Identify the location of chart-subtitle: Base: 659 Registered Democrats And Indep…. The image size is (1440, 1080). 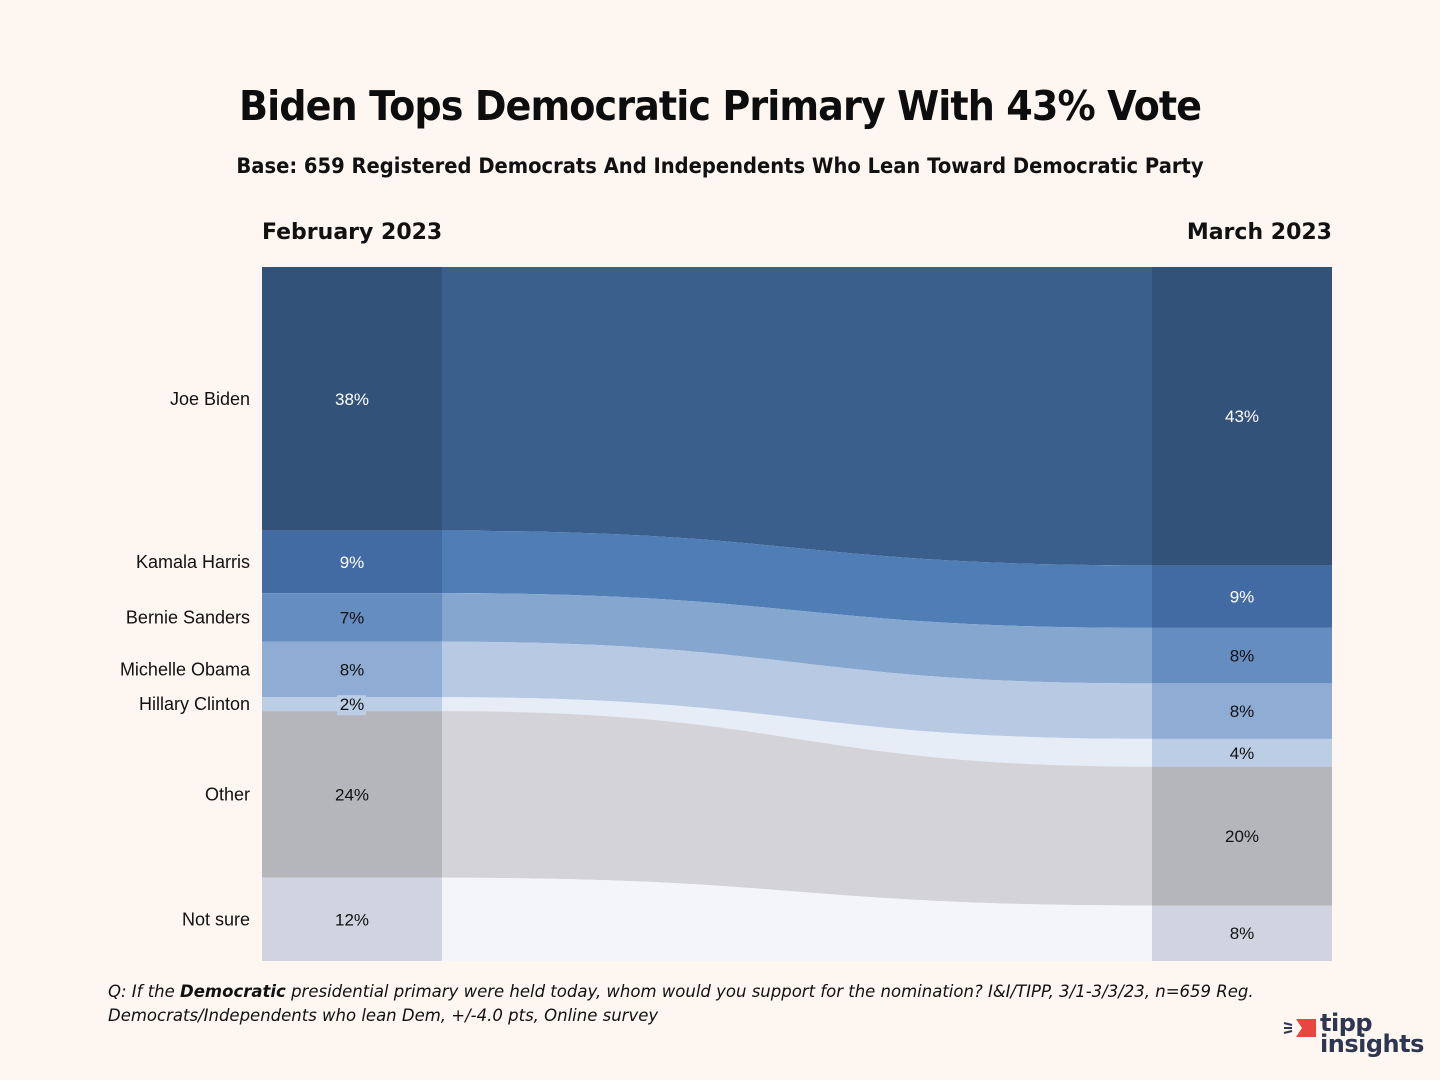
(720, 166).